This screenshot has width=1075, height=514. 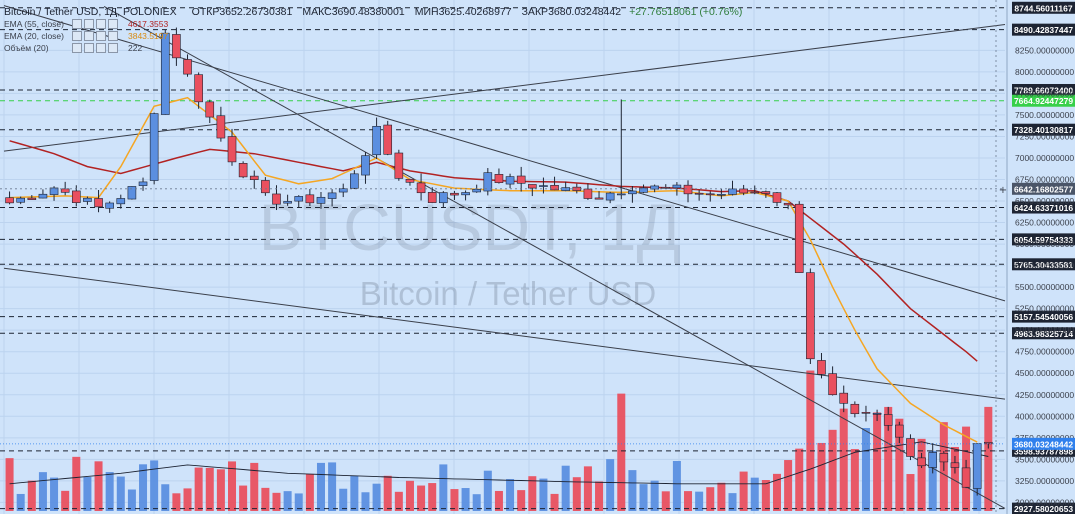 What do you see at coordinates (90, 11) in the screenshot?
I see `symbol-title: Bitcoin / Tether USD, 1Д, POLONIEX` at bounding box center [90, 11].